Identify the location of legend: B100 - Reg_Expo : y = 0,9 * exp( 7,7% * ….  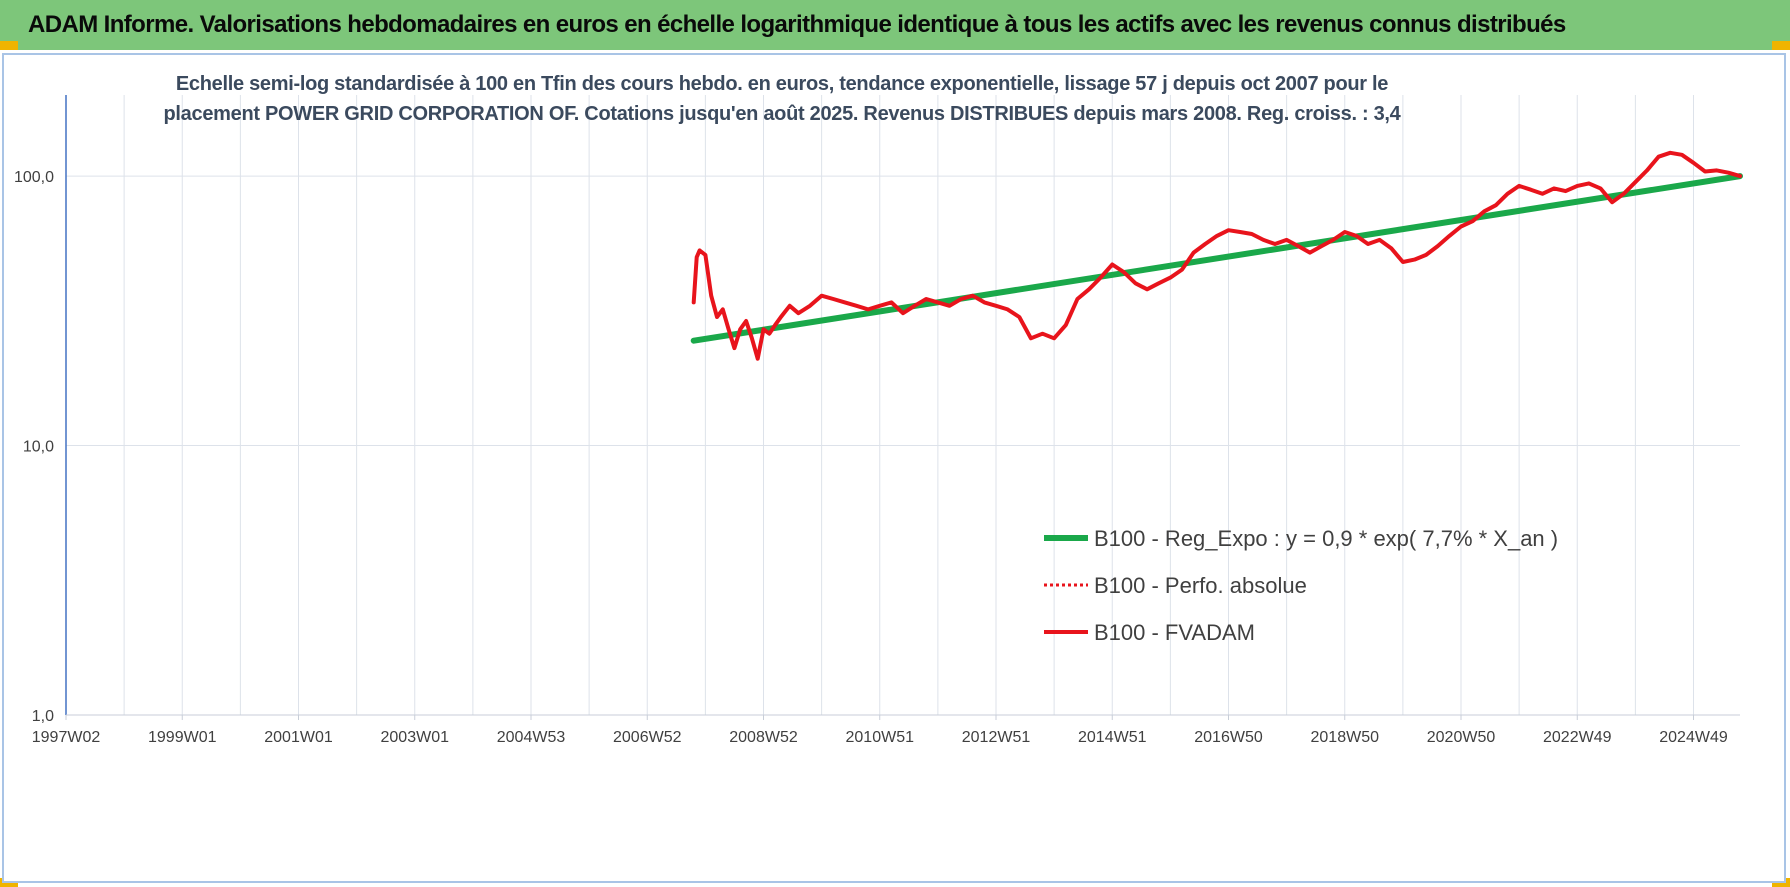
(1301, 585).